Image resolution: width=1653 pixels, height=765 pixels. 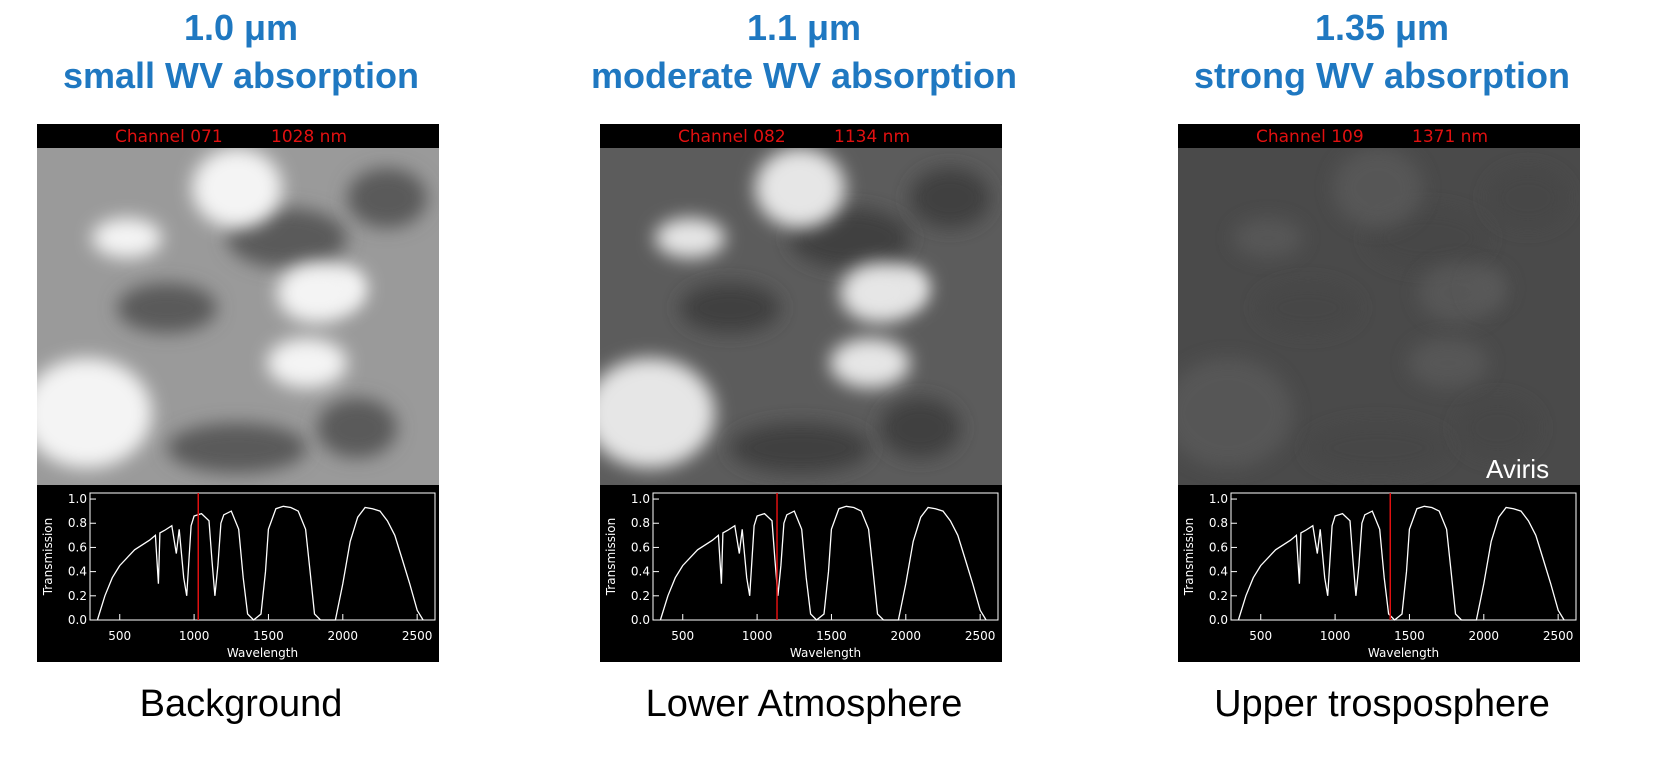 I want to click on channel-wavelength: 1134 nm, so click(x=872, y=137).